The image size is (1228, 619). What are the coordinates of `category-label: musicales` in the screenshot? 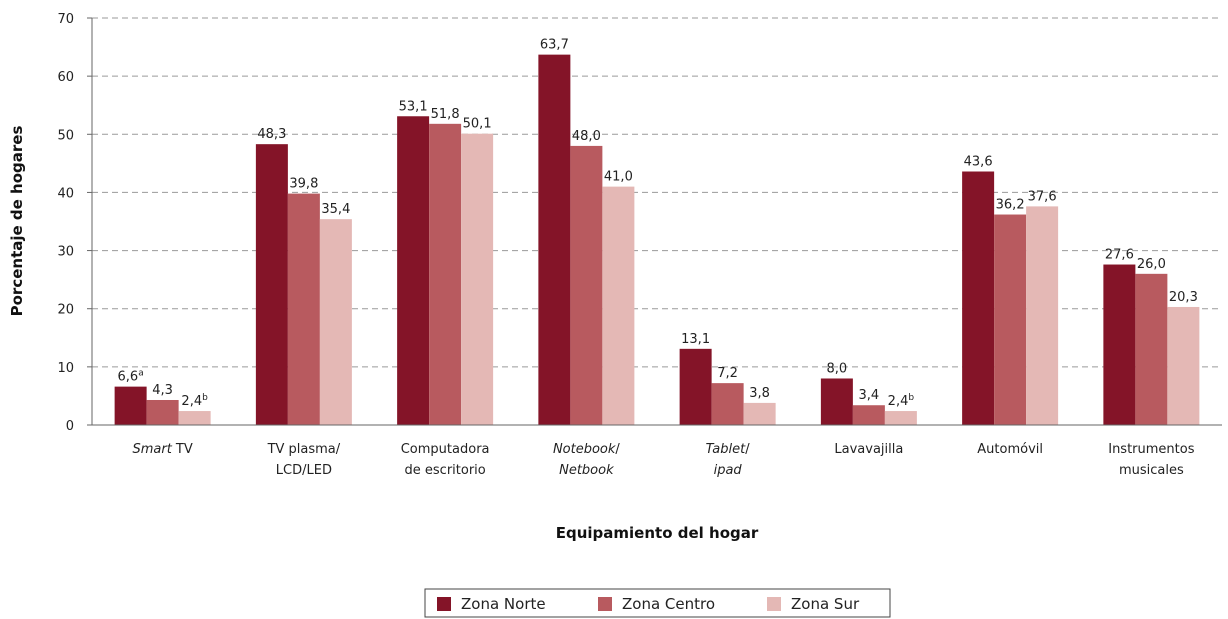 It's located at (1151, 470).